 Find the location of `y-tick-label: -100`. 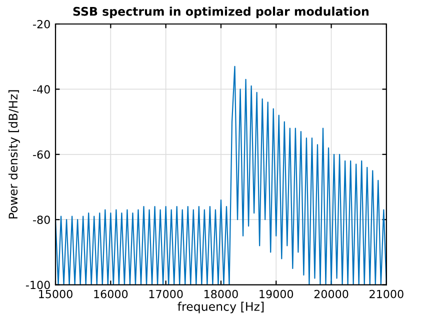

y-tick-label: -100 is located at coordinates (38, 285).